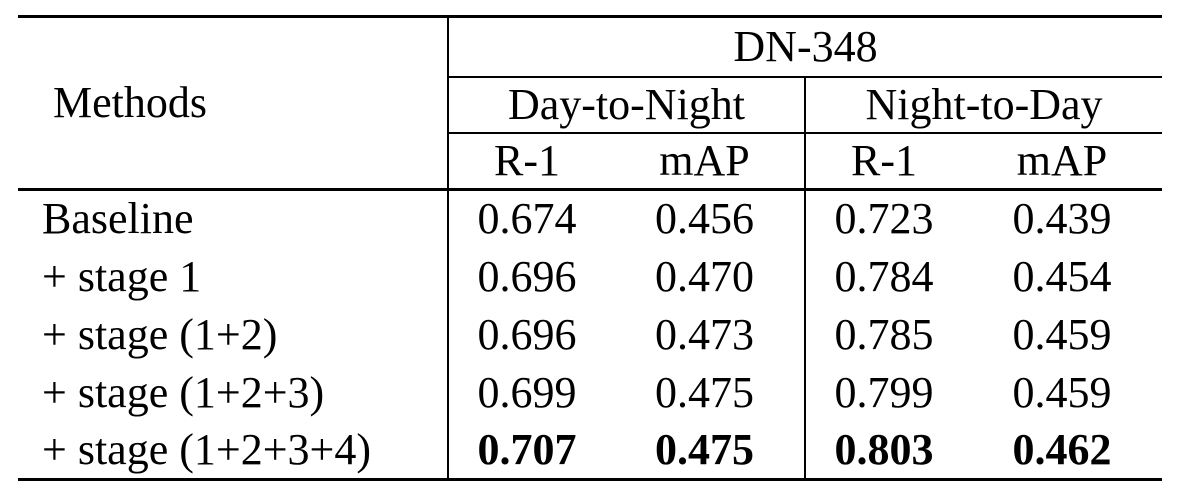  What do you see at coordinates (883, 450) in the screenshot?
I see `value-cell: 0.803` at bounding box center [883, 450].